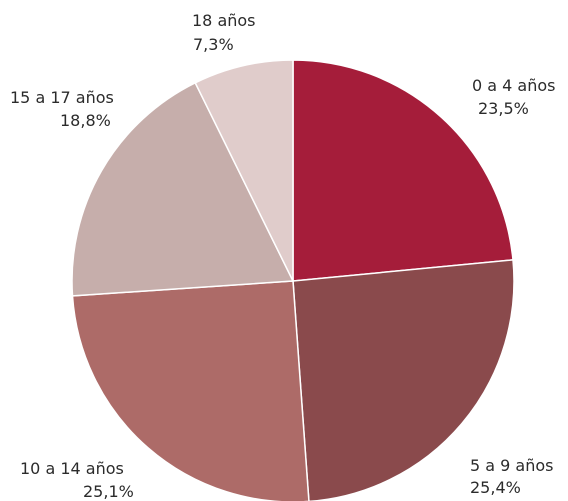 This screenshot has width=568, height=501. What do you see at coordinates (503, 108) in the screenshot?
I see `slice-value-0-4: 23,5%` at bounding box center [503, 108].